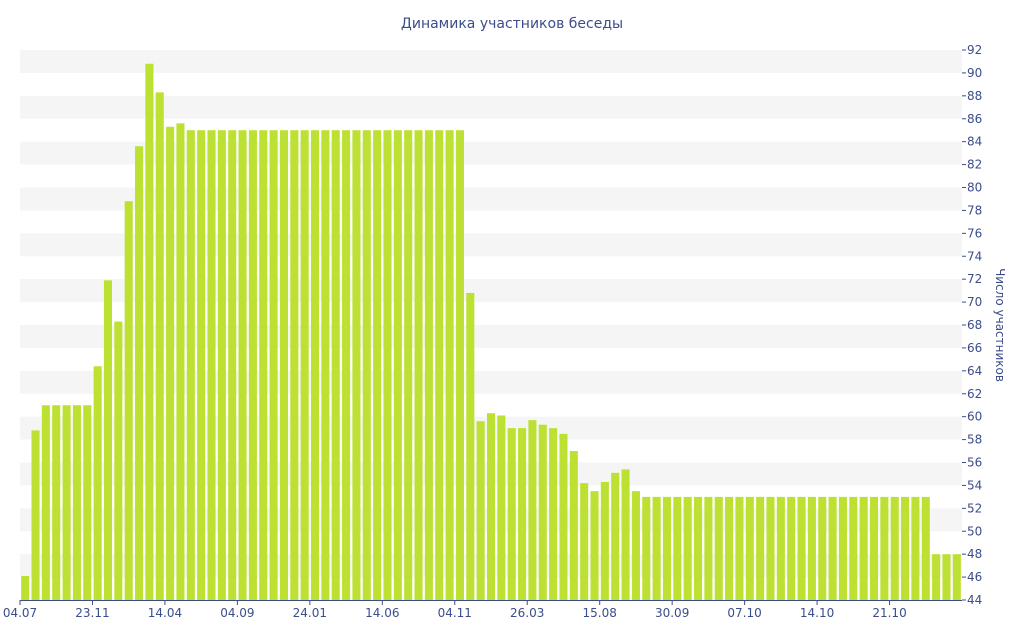  What do you see at coordinates (974, 417) in the screenshot?
I see `y-tick-label: 60` at bounding box center [974, 417].